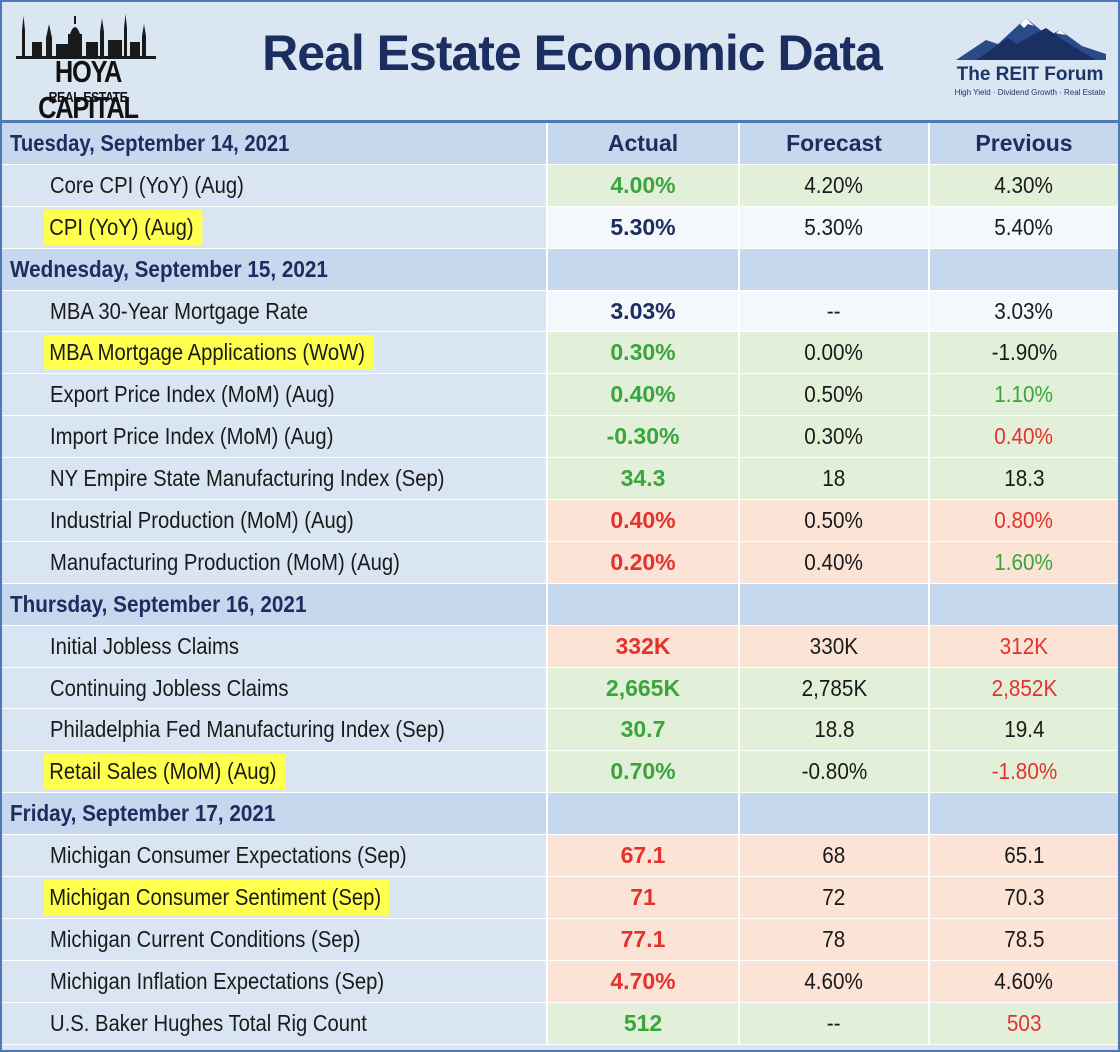 This screenshot has height=1052, width=1120. Describe the element at coordinates (644, 688) in the screenshot. I see `actual-value: 2,665K` at that location.